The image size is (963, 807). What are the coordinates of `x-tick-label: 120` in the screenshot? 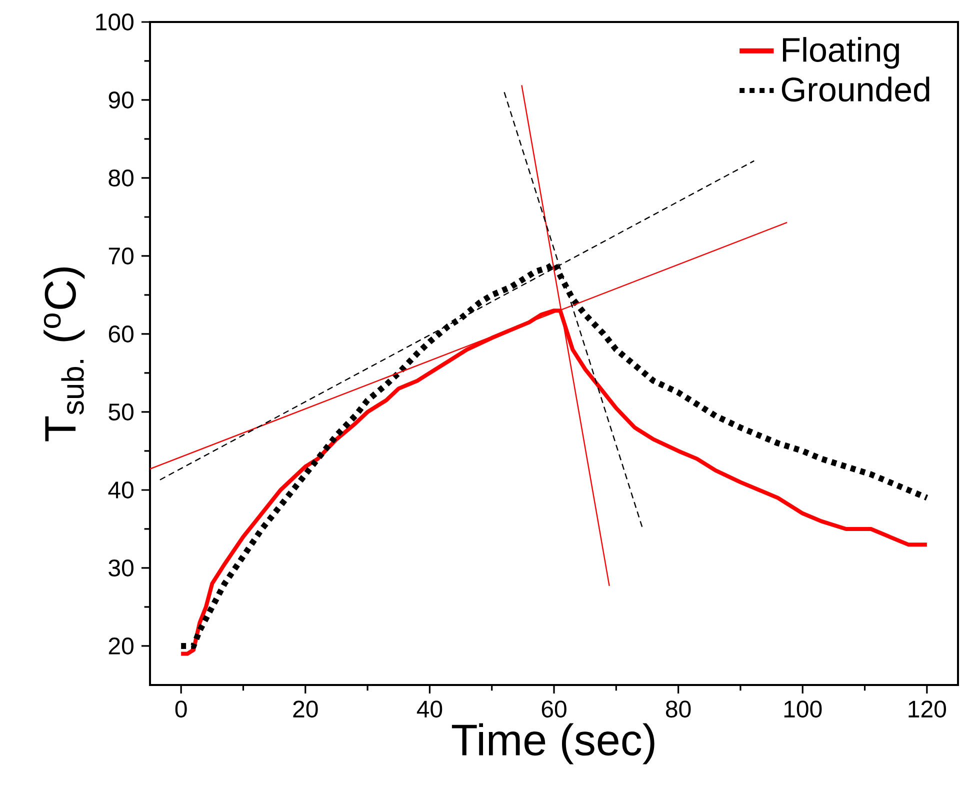 It's located at (927, 709).